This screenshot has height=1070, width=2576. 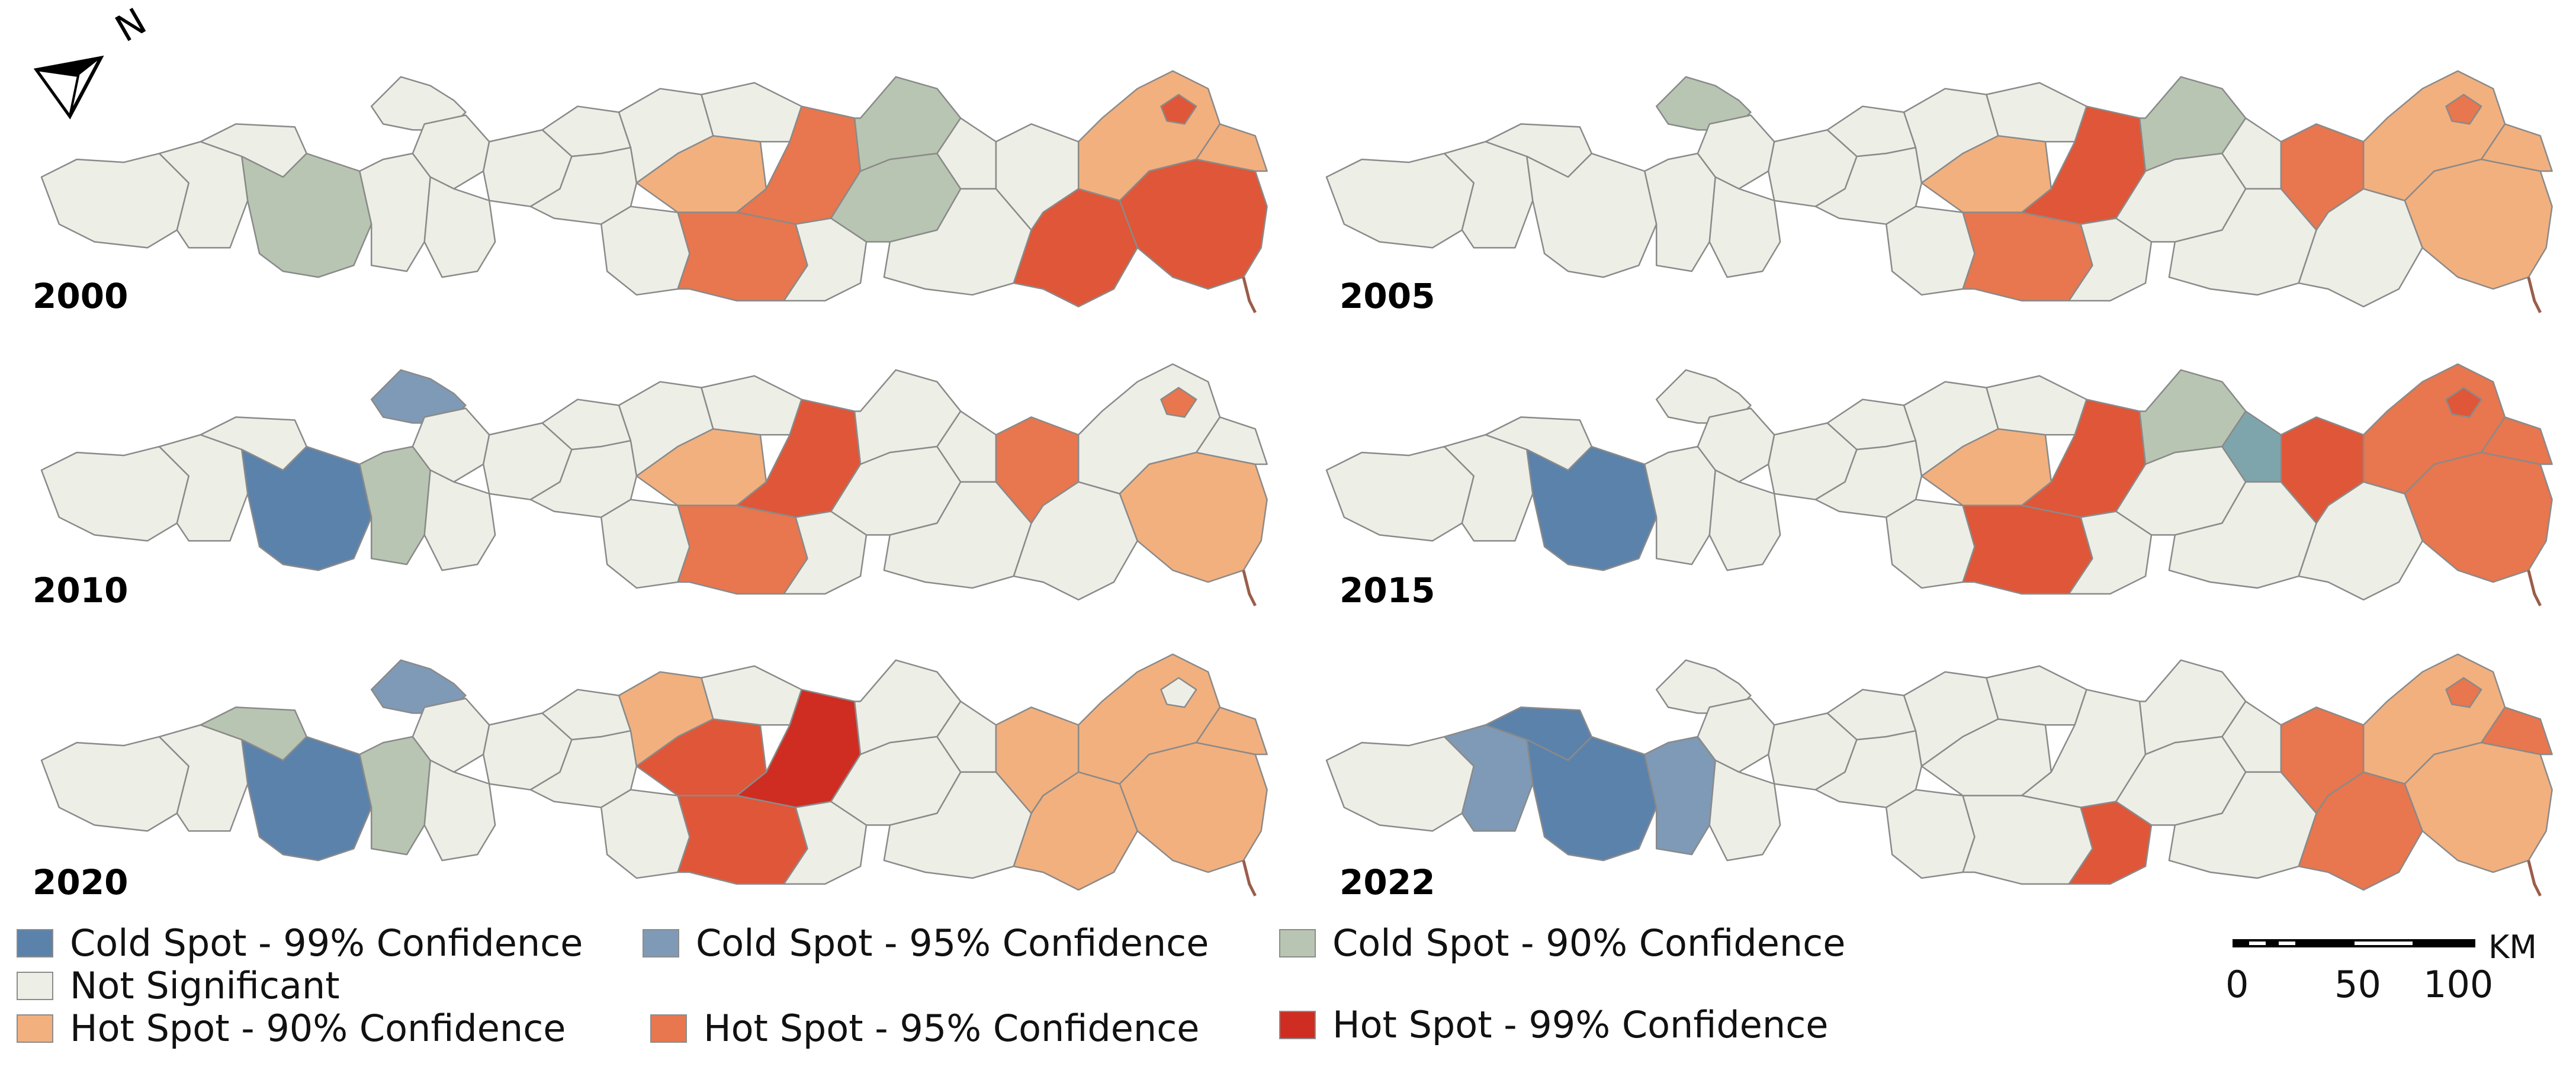 What do you see at coordinates (654, 775) in the screenshot?
I see `map-panel-2020` at bounding box center [654, 775].